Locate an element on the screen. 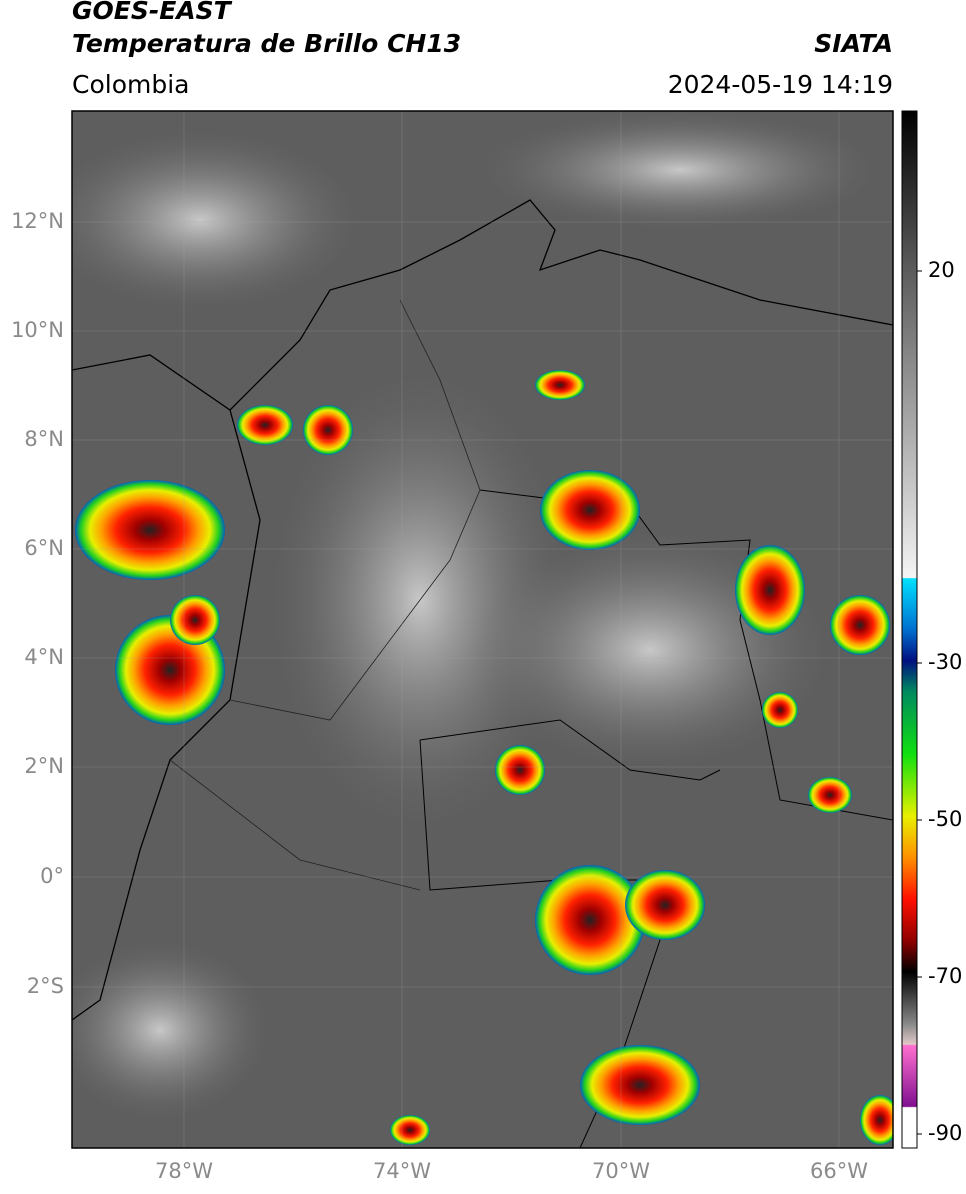 The width and height of the screenshot is (966, 1194). lat-label: 8°N is located at coordinates (44, 439).